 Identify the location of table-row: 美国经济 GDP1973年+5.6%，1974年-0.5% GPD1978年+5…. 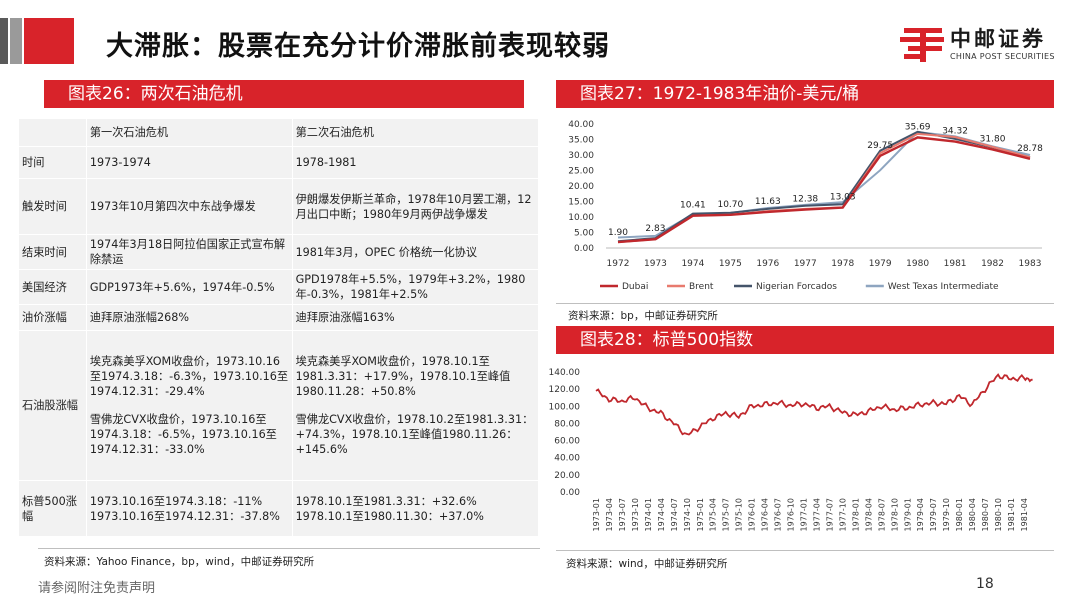
(279, 287).